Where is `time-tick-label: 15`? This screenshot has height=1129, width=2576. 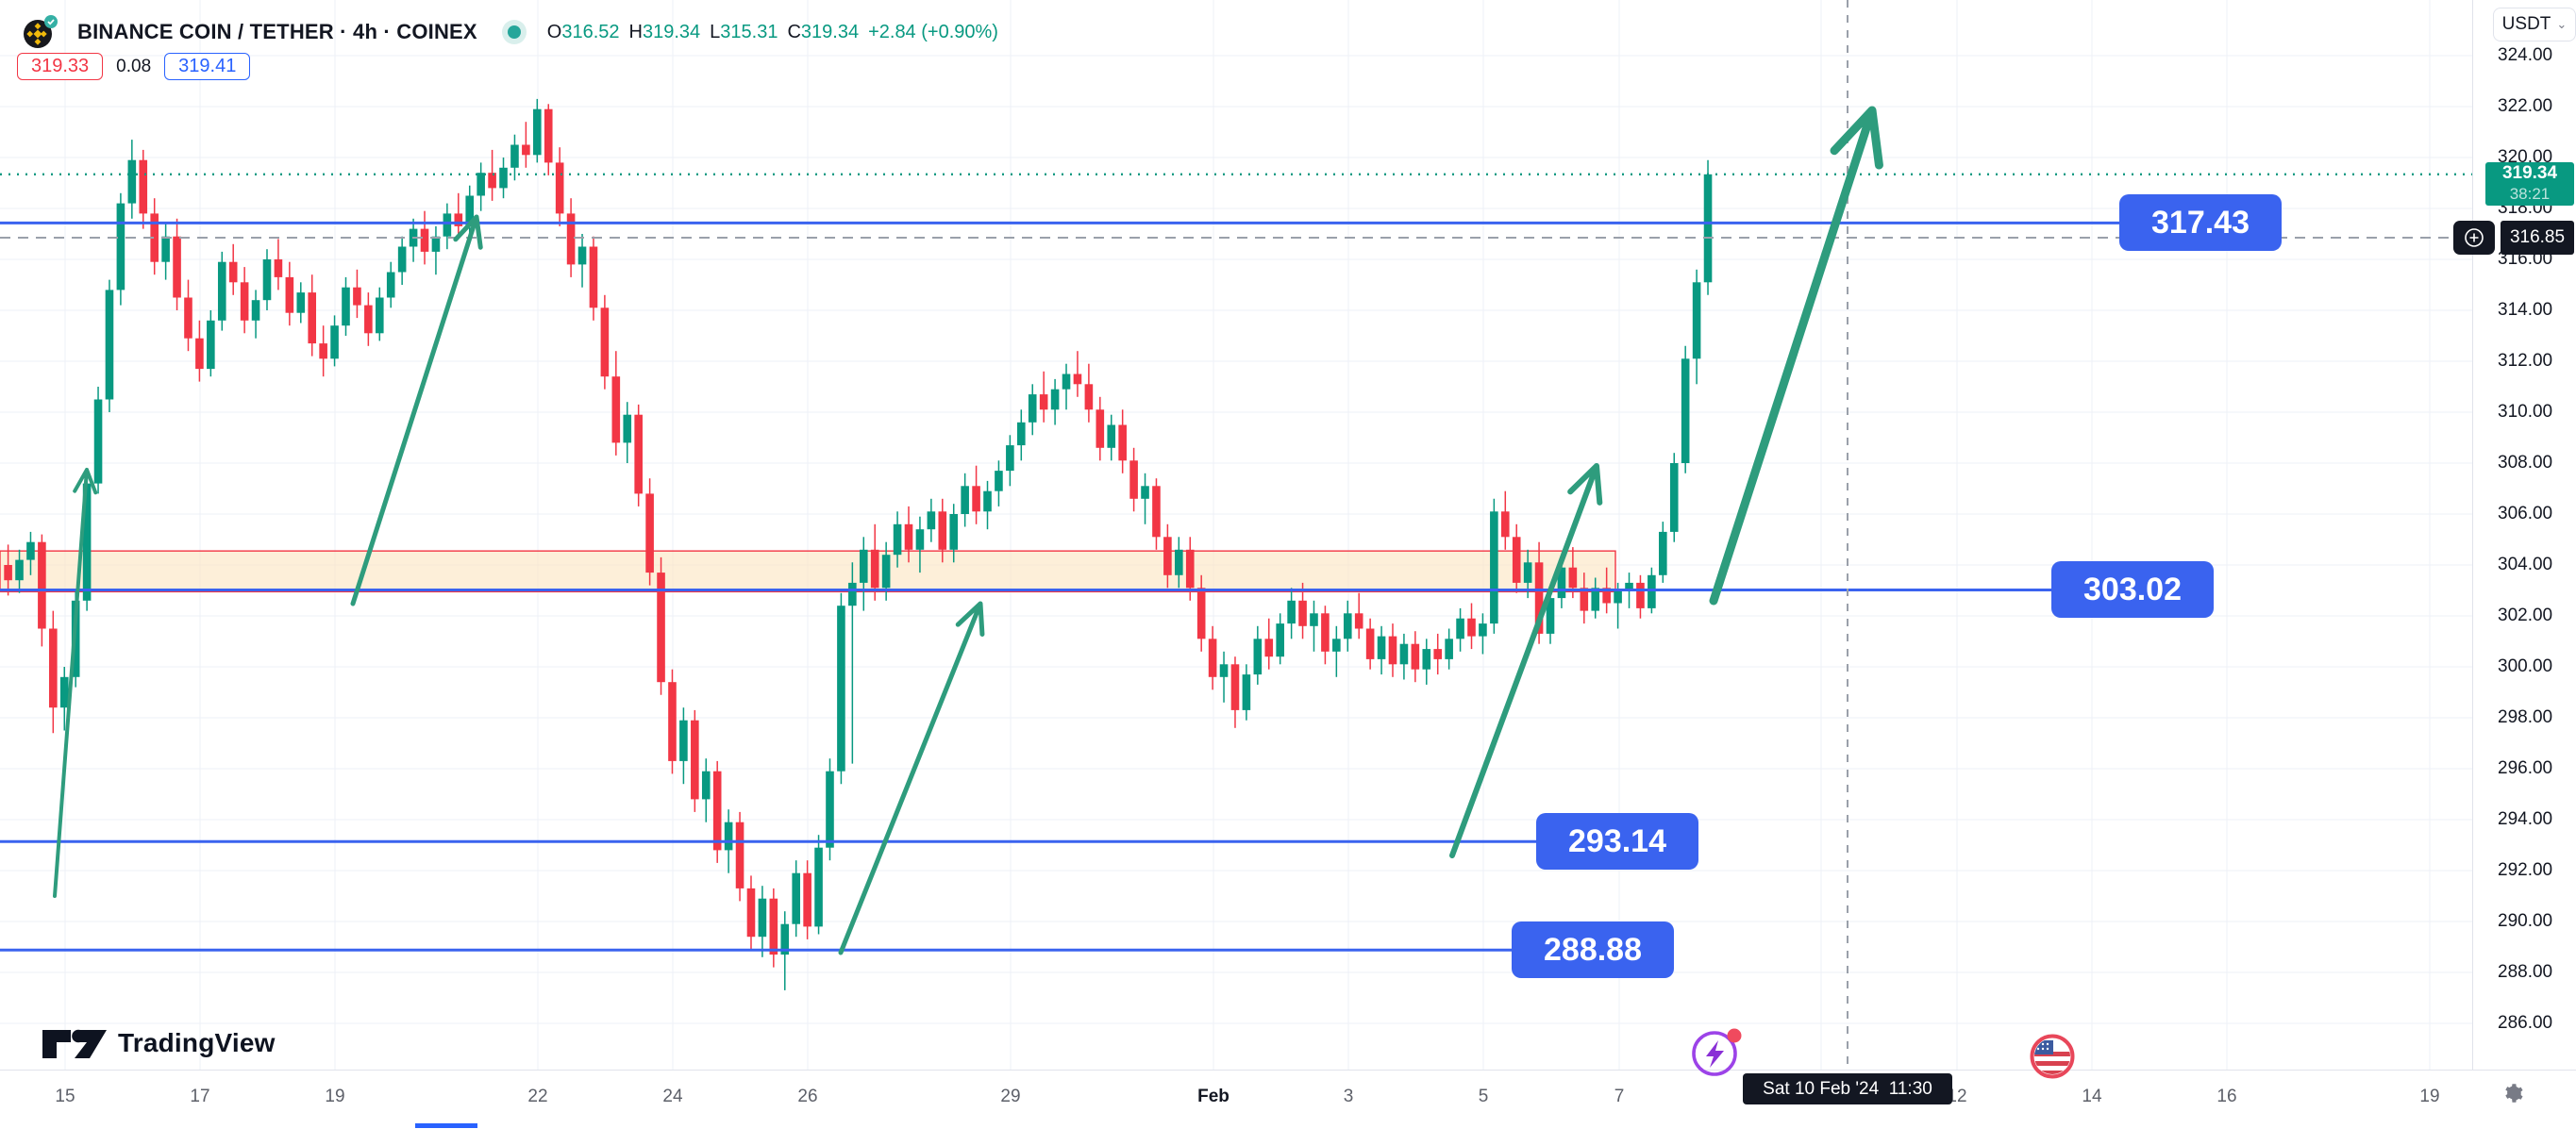 time-tick-label: 15 is located at coordinates (65, 1096).